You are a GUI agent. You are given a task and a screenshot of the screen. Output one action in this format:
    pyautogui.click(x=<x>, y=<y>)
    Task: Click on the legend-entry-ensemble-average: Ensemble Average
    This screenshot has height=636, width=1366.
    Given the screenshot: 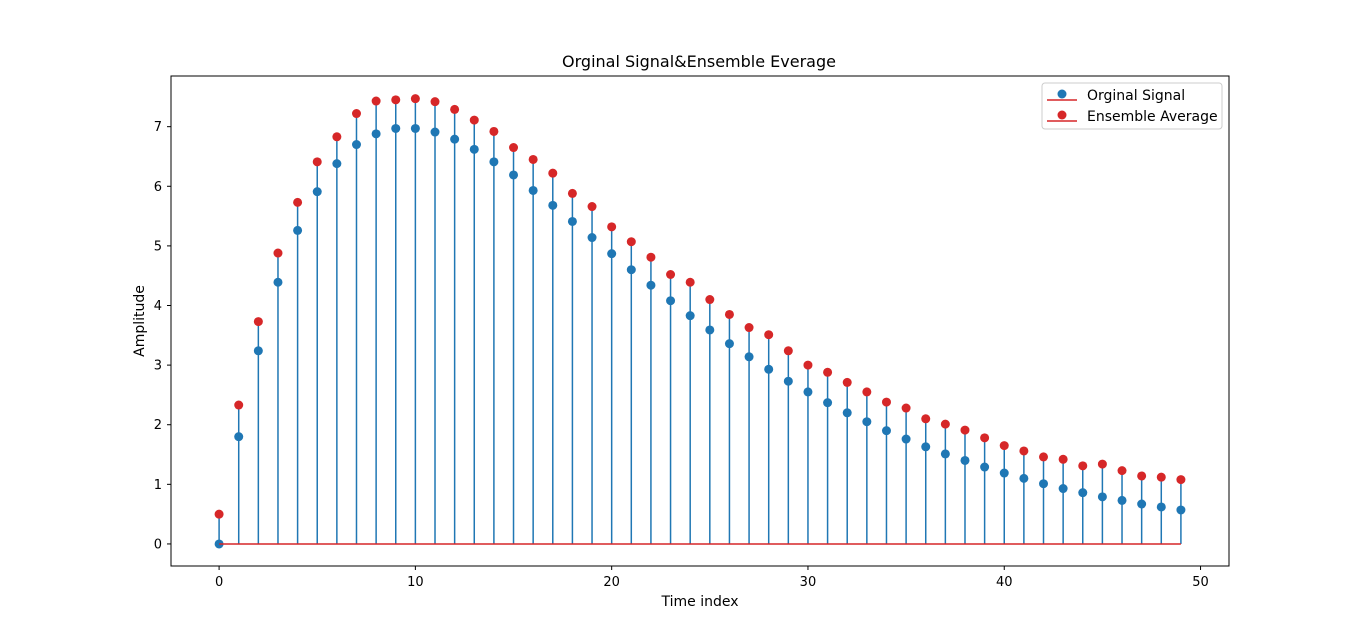 What is the action you would take?
    pyautogui.click(x=1132, y=117)
    